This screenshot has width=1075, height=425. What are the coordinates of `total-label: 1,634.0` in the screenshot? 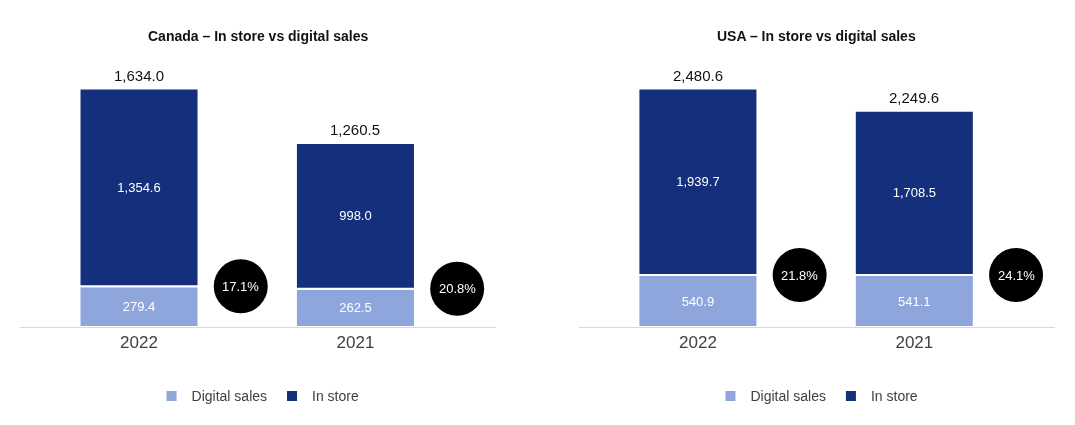 It's located at (139, 75).